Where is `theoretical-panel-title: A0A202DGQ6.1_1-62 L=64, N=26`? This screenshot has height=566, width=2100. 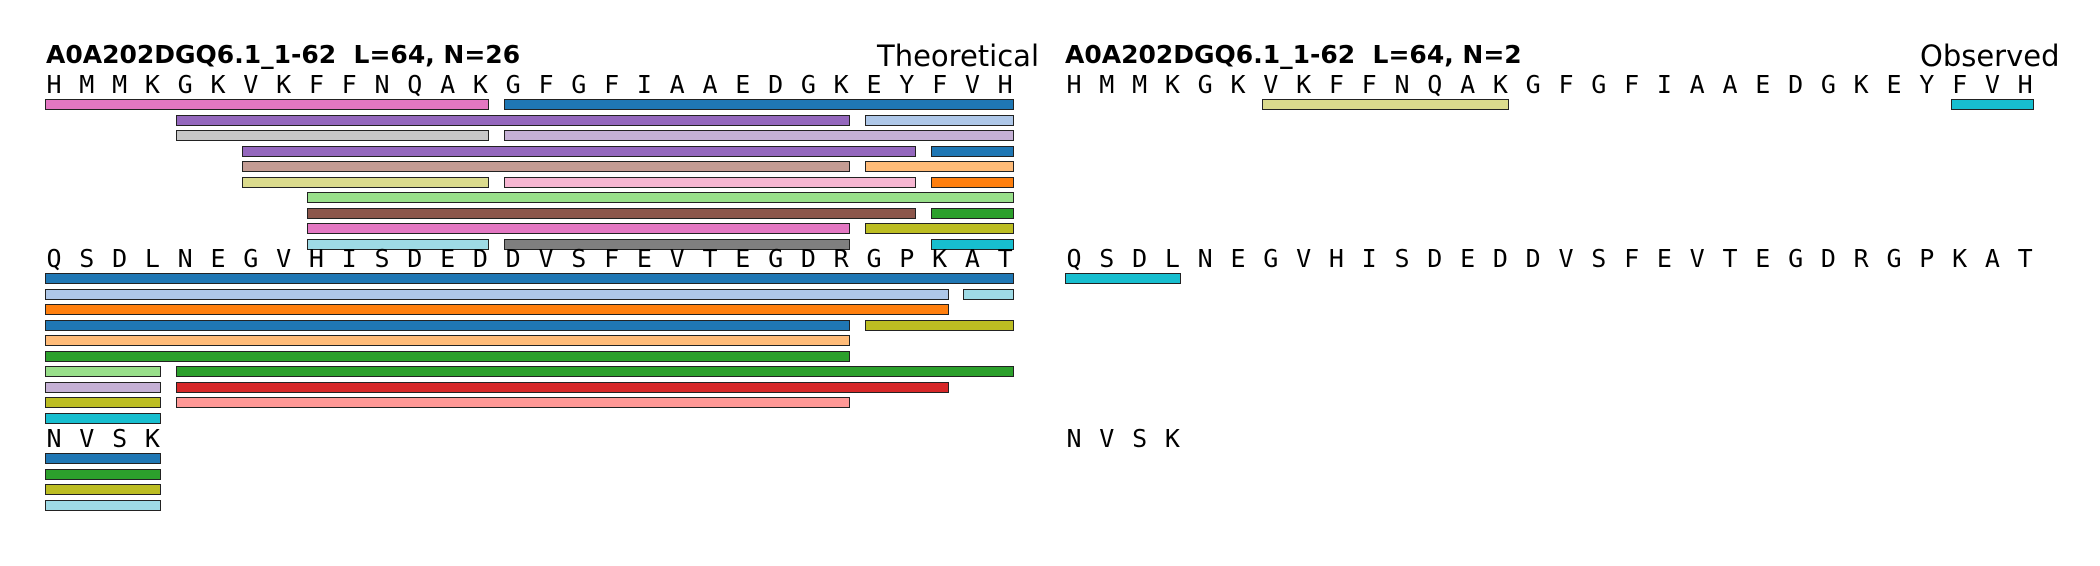 theoretical-panel-title: A0A202DGQ6.1_1-62 L=64, N=26 is located at coordinates (283, 54).